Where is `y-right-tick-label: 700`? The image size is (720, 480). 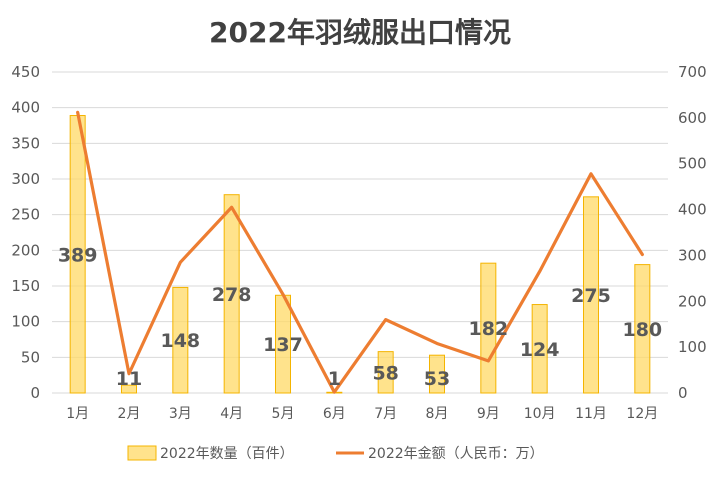 y-right-tick-label: 700 is located at coordinates (692, 72).